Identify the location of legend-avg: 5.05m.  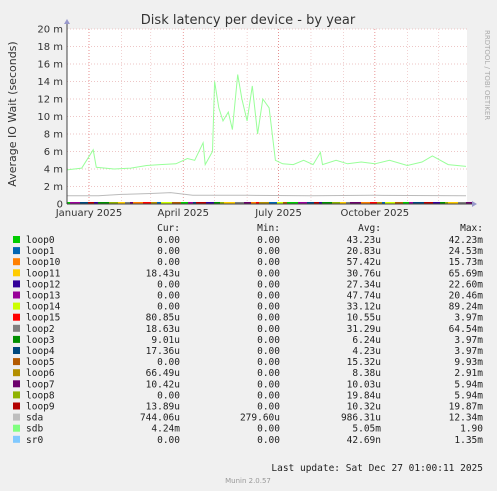
(366, 429).